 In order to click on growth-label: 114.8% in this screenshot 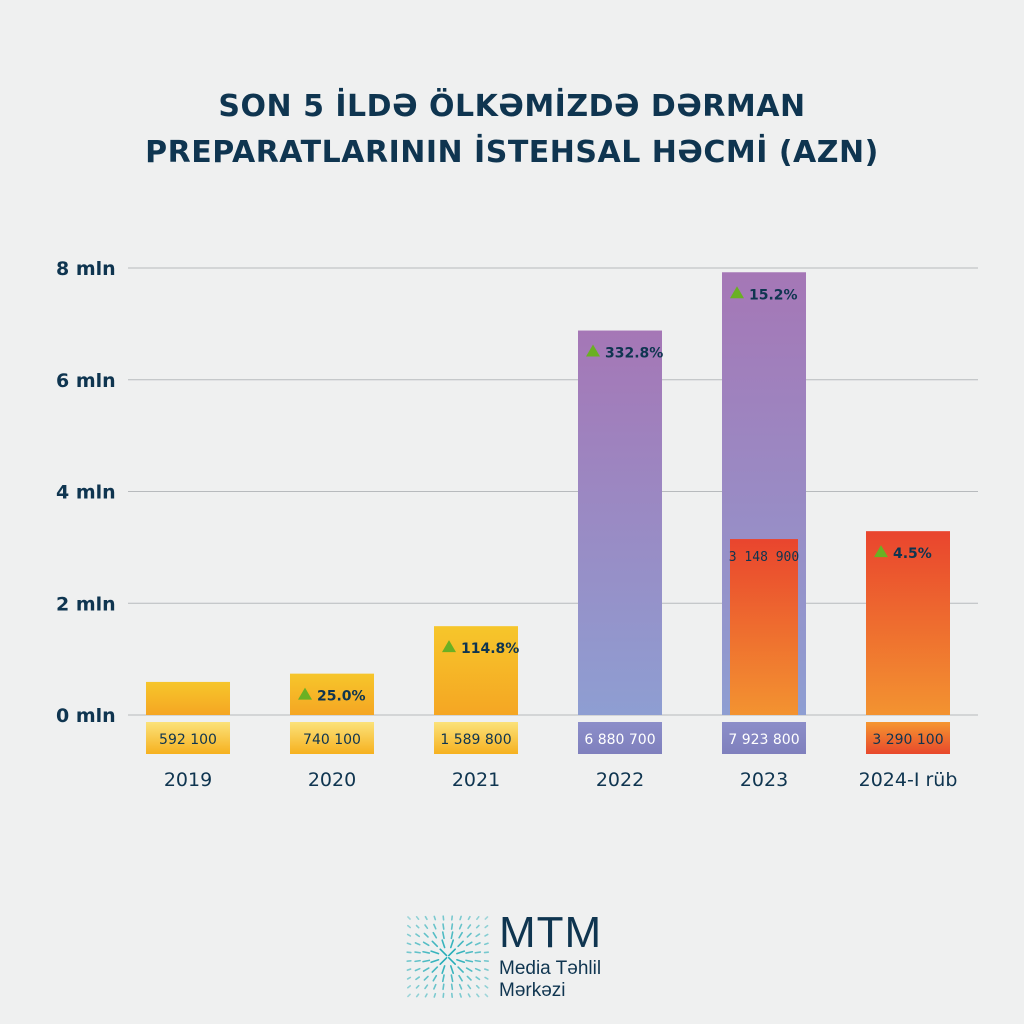, I will do `click(490, 649)`.